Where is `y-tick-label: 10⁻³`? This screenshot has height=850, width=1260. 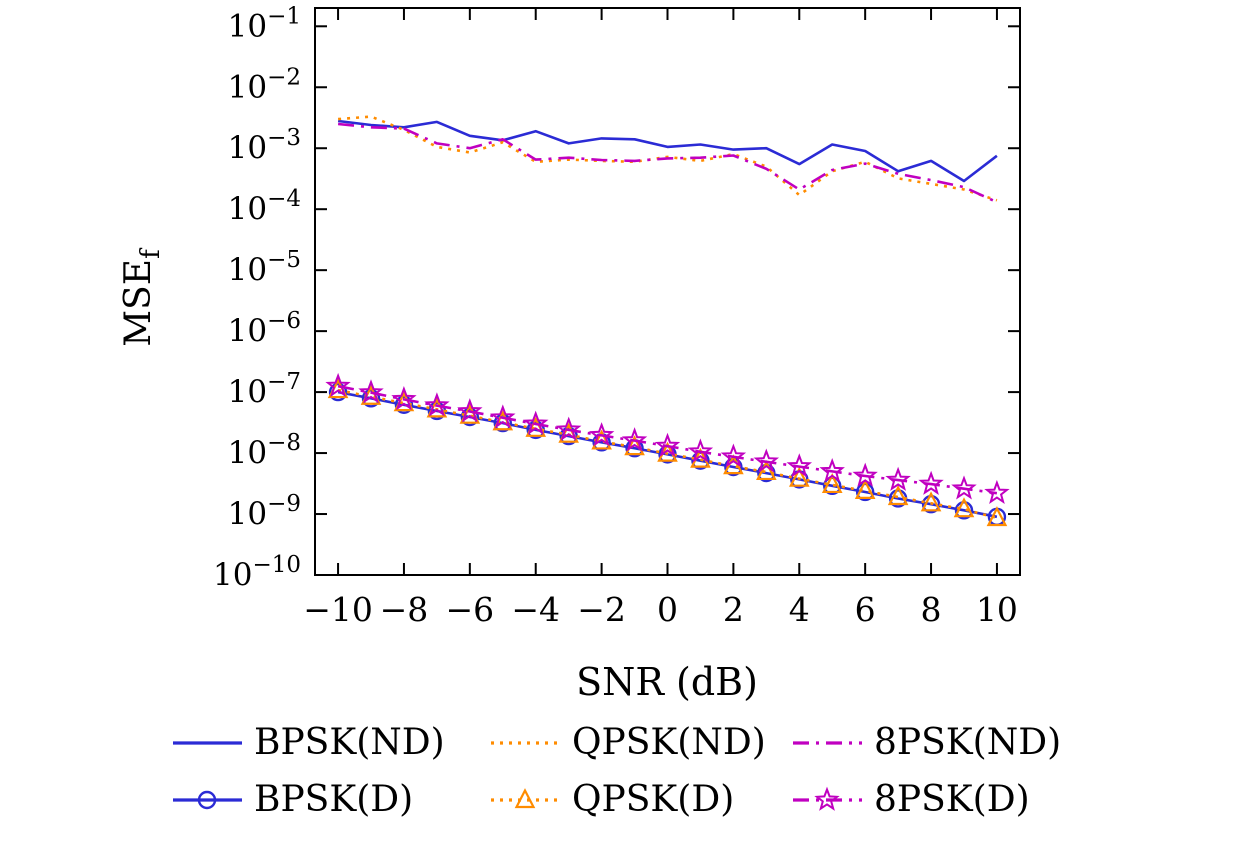 y-tick-label: 10⁻³ is located at coordinates (264, 145).